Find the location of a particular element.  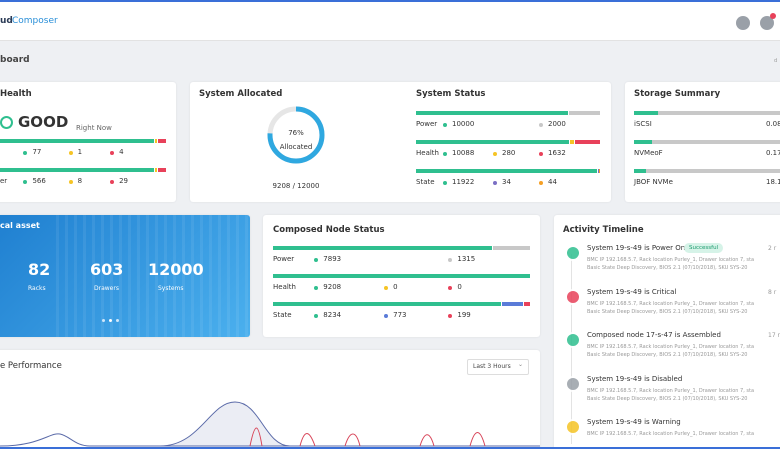

allocated-percent: 76% is located at coordinates (296, 133).